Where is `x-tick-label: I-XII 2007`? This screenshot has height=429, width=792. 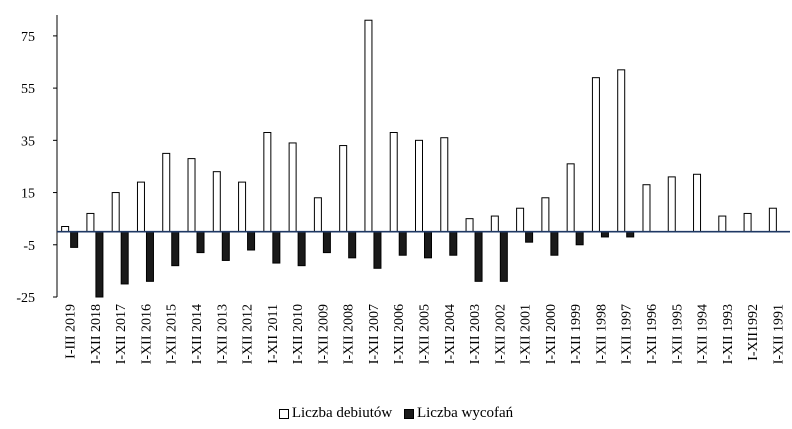 x-tick-label: I-XII 2007 is located at coordinates (374, 334).